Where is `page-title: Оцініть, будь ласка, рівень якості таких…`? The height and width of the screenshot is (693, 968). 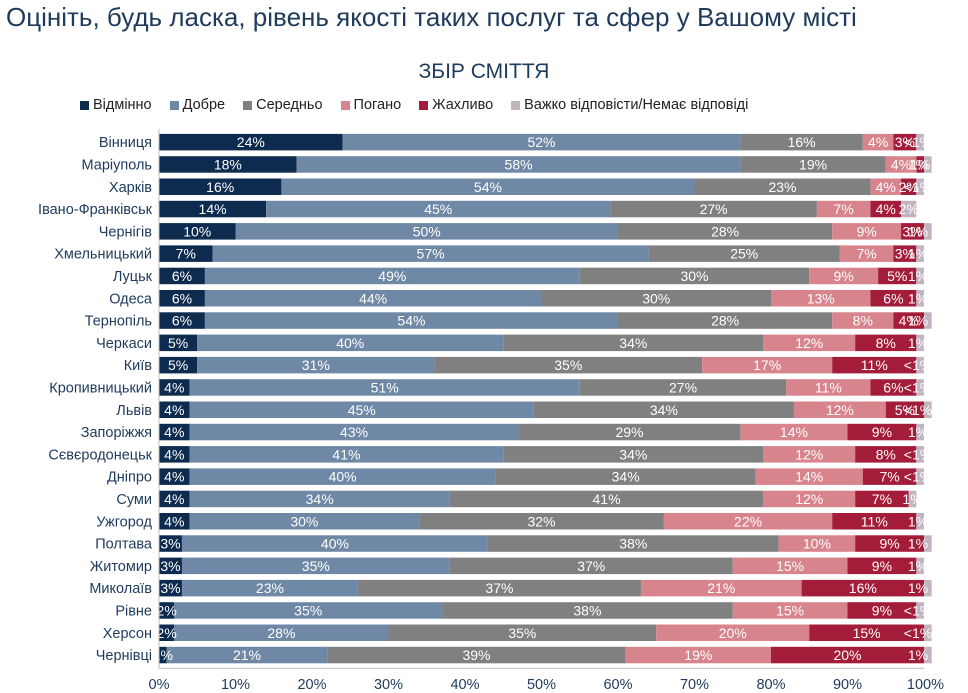
page-title: Оцініть, будь ласка, рівень якості таких… is located at coordinates (431, 17).